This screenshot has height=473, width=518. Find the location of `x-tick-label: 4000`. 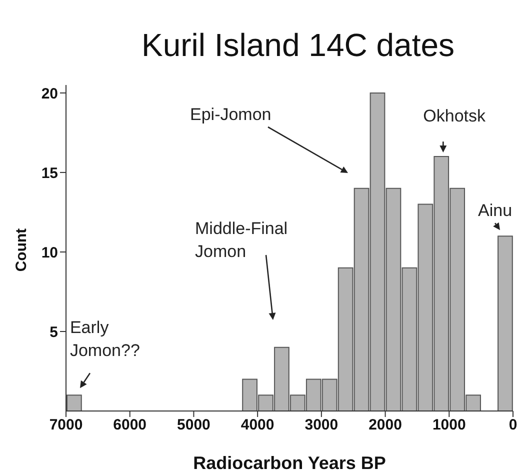

x-tick-label: 4000 is located at coordinates (257, 425).